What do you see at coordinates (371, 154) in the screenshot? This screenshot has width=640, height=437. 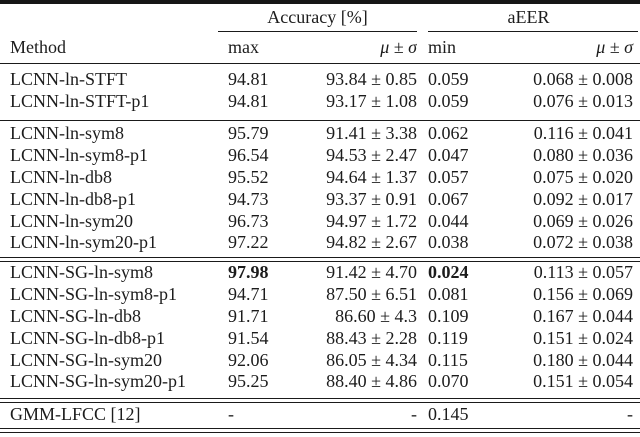 I see `accuracy-musigma-cell: 94.53 ± 2.47` at bounding box center [371, 154].